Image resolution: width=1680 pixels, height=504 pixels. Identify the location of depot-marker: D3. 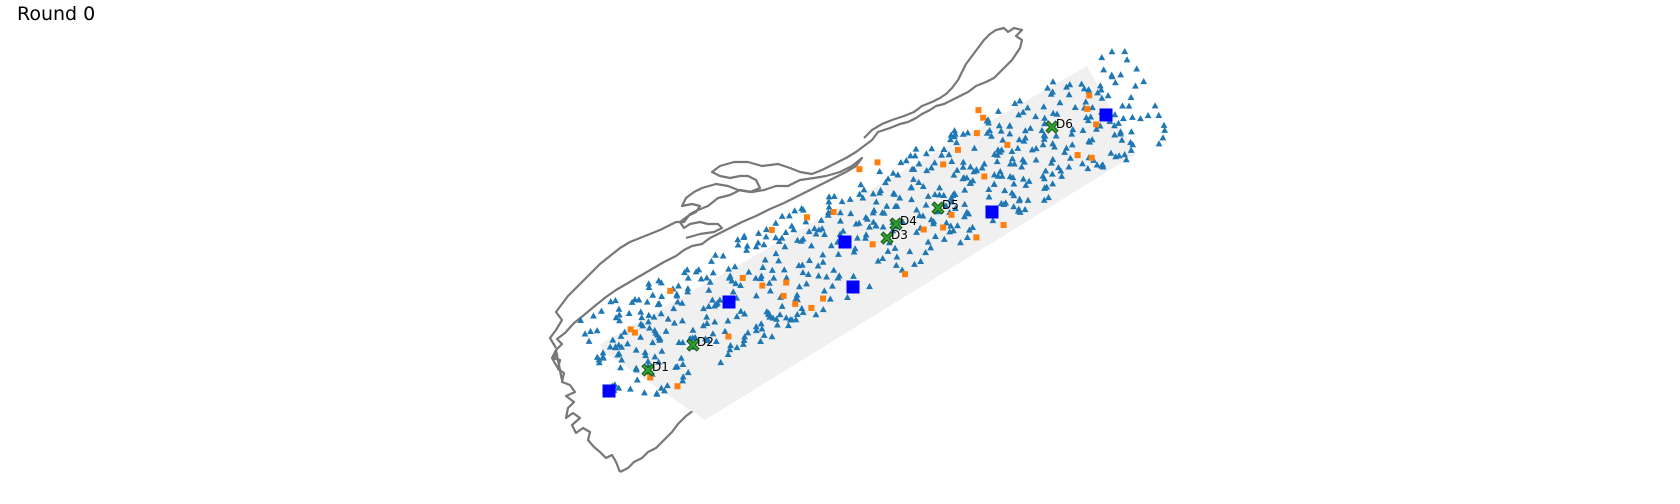
(894, 236).